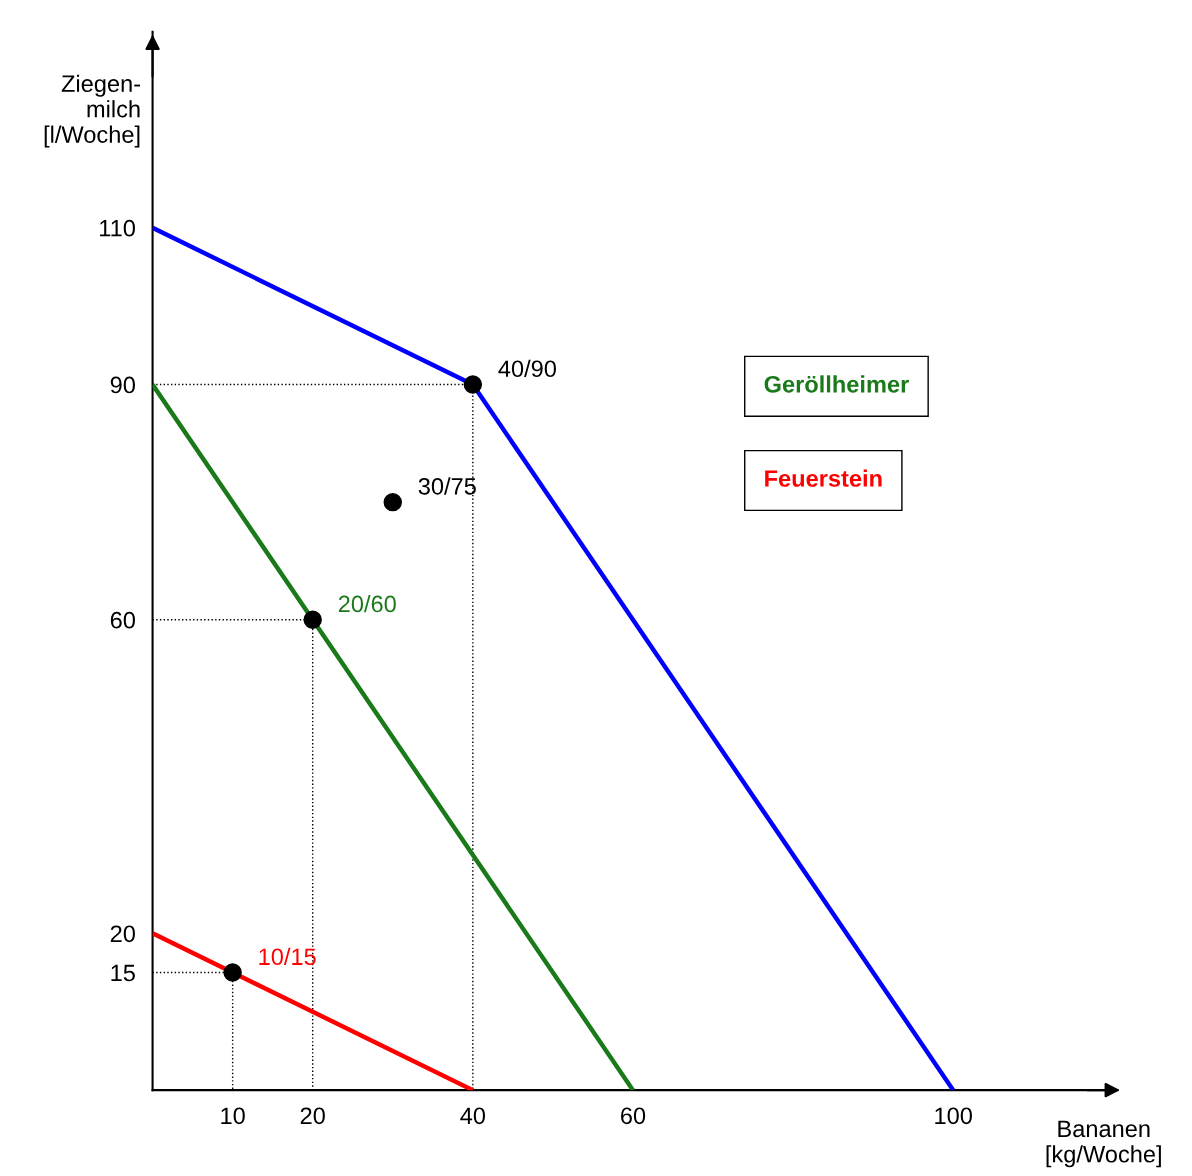 This screenshot has width=1192, height=1176. Describe the element at coordinates (633, 1116) in the screenshot. I see `x-tick-label: 60` at that location.